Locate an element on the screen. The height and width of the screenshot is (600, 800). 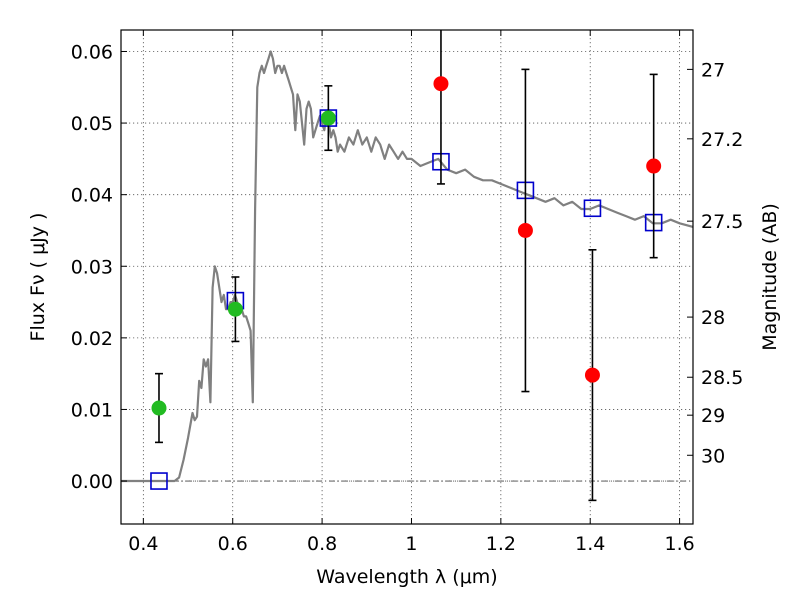
y-tick-label: 0.05 is located at coordinates (92, 124).